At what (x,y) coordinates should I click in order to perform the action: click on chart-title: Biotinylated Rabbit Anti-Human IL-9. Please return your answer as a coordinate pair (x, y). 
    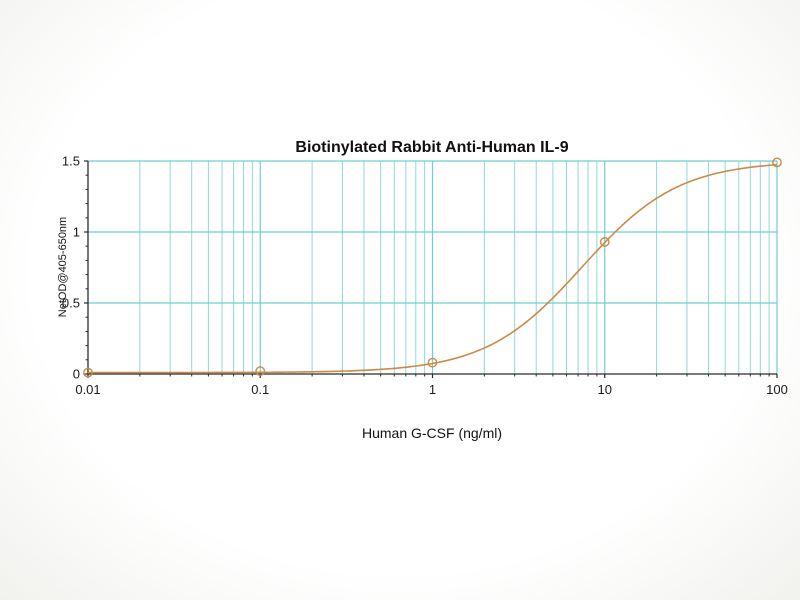
    Looking at the image, I should click on (431, 147).